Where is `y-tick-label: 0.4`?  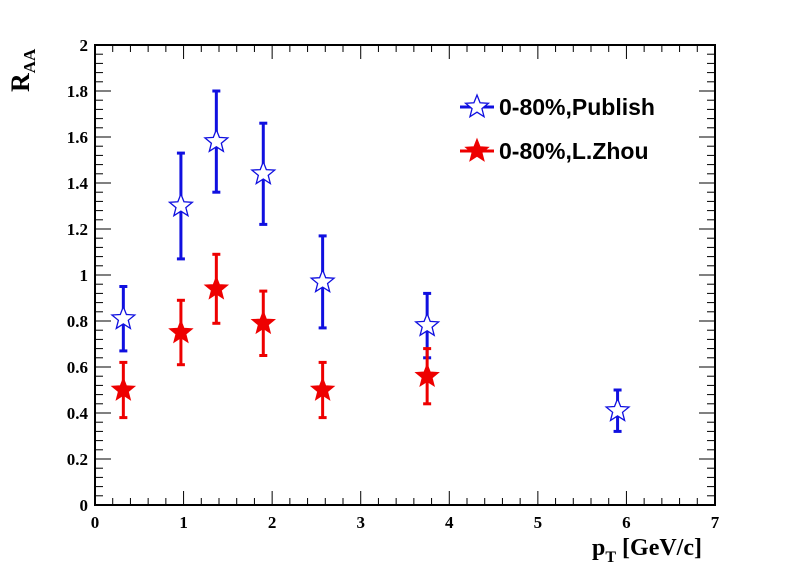 y-tick-label: 0.4 is located at coordinates (78, 413).